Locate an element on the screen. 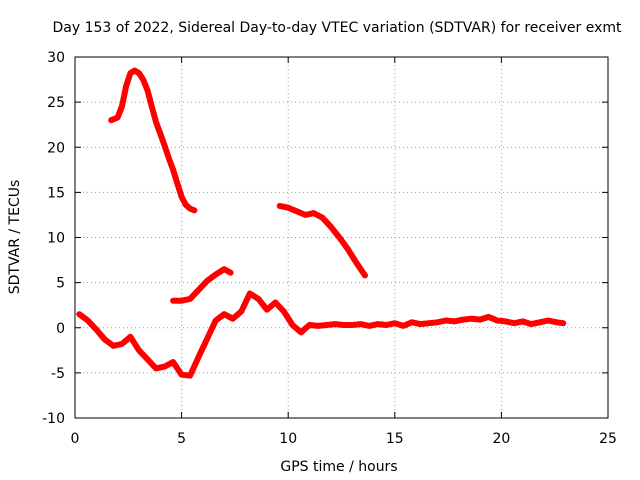 The image size is (640, 480). y-axis-label: SDTVAR / TECUs is located at coordinates (15, 237).